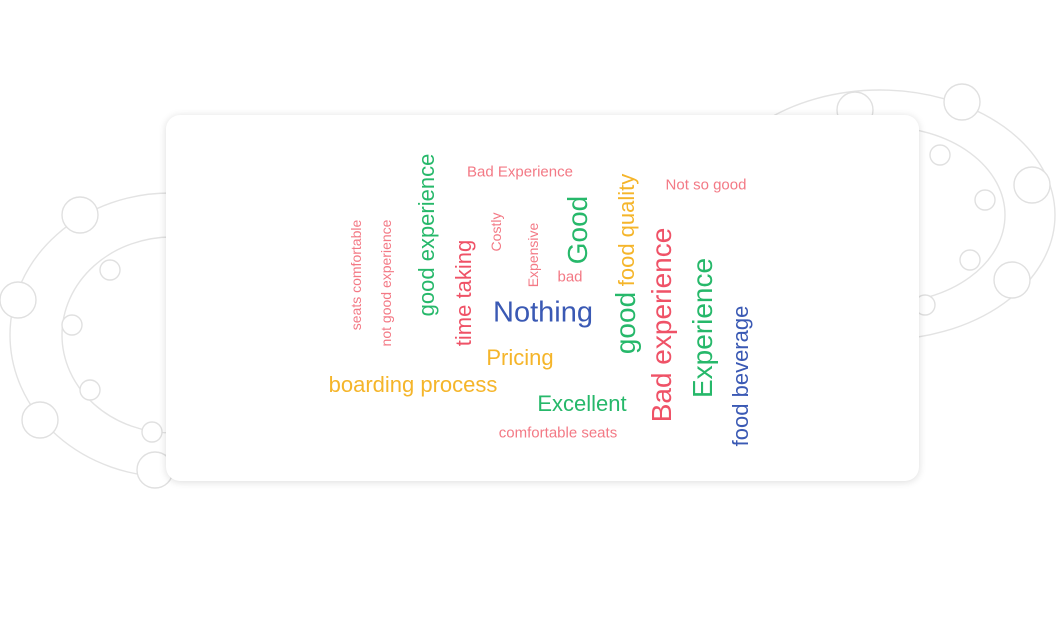 The image size is (1062, 618). Describe the element at coordinates (706, 185) in the screenshot. I see `word-not-so-good: Not so good` at that location.